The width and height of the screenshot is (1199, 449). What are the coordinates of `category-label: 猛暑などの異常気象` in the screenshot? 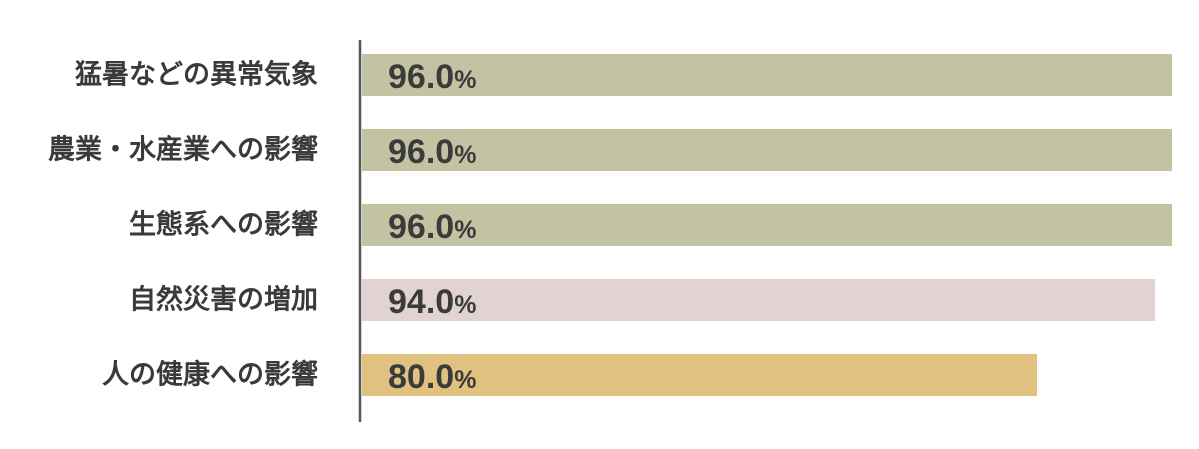 It's located at (196, 75).